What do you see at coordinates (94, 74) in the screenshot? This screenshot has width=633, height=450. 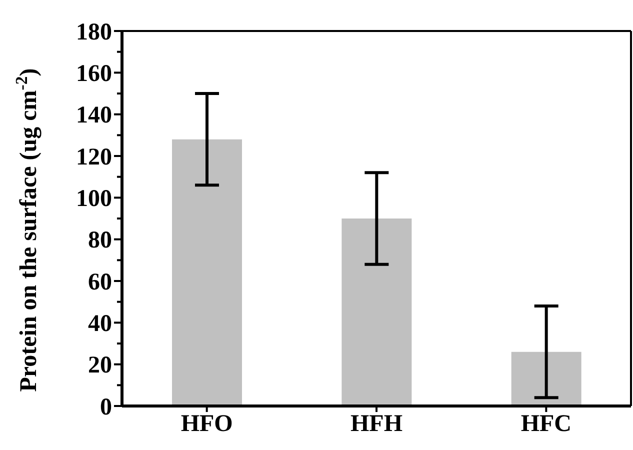 I see `y-tick-label: 160` at bounding box center [94, 74].